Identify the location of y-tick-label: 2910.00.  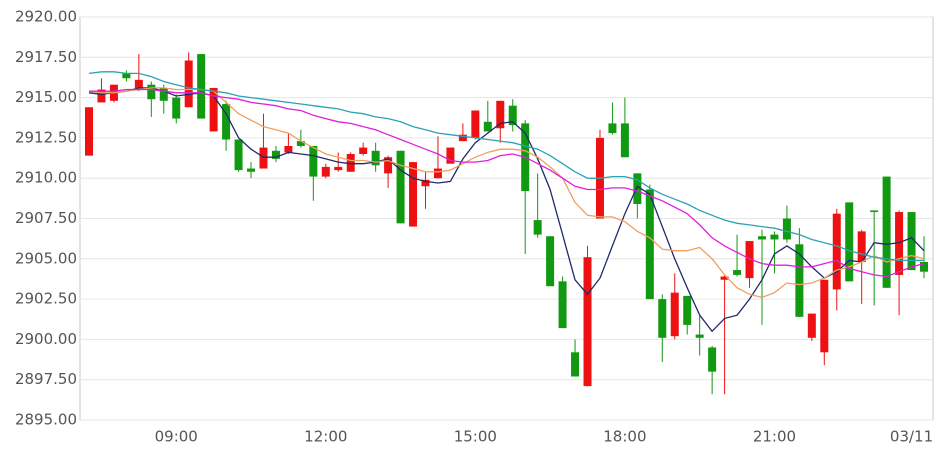
(46, 178).